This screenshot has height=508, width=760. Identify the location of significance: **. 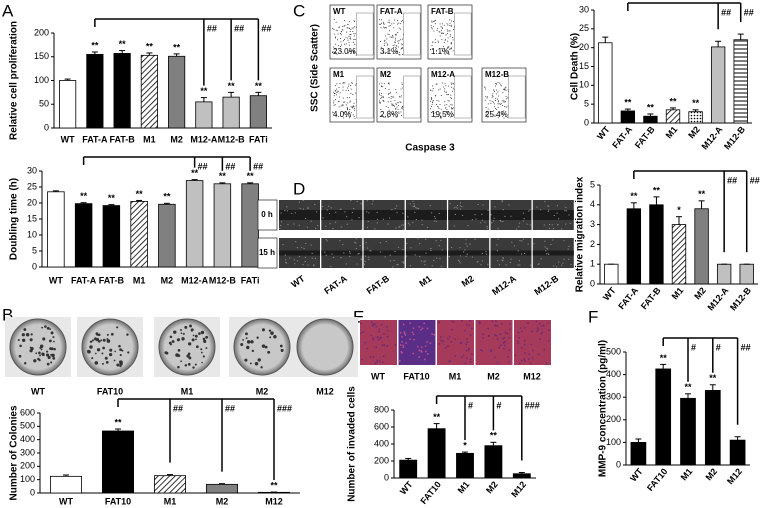
(177, 47).